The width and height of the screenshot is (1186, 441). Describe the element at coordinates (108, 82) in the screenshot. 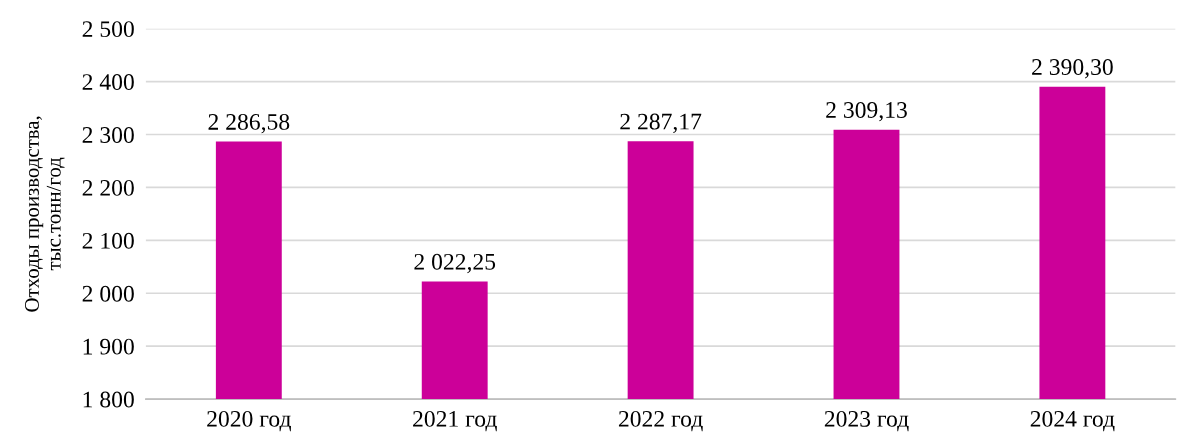

I see `y-tick-label: 2 400` at that location.